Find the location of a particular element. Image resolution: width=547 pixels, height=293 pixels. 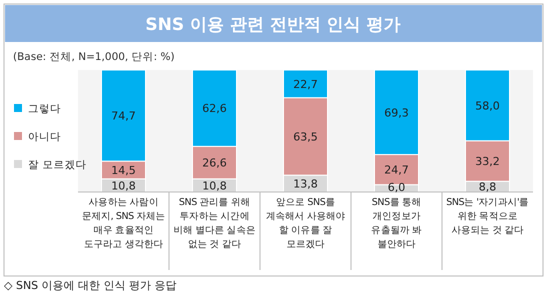

data-label: 74,7 is located at coordinates (123, 116).